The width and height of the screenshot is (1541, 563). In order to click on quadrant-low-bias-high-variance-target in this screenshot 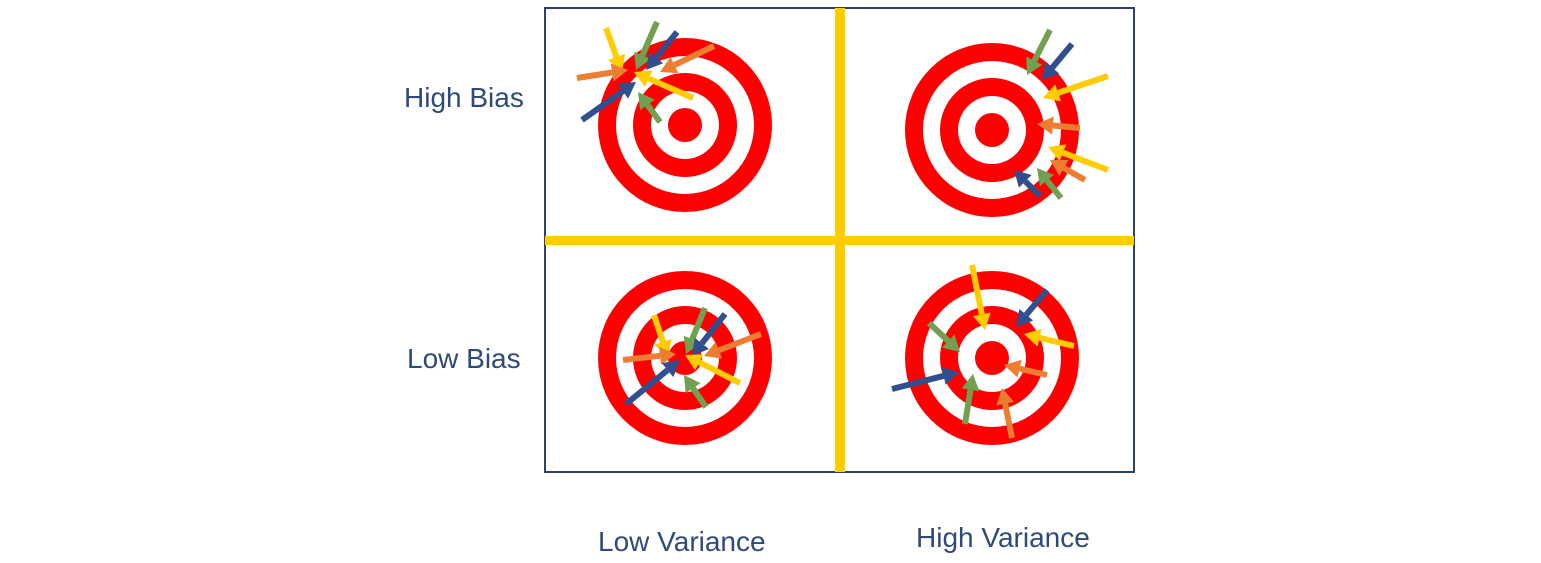, I will do `click(992, 358)`.